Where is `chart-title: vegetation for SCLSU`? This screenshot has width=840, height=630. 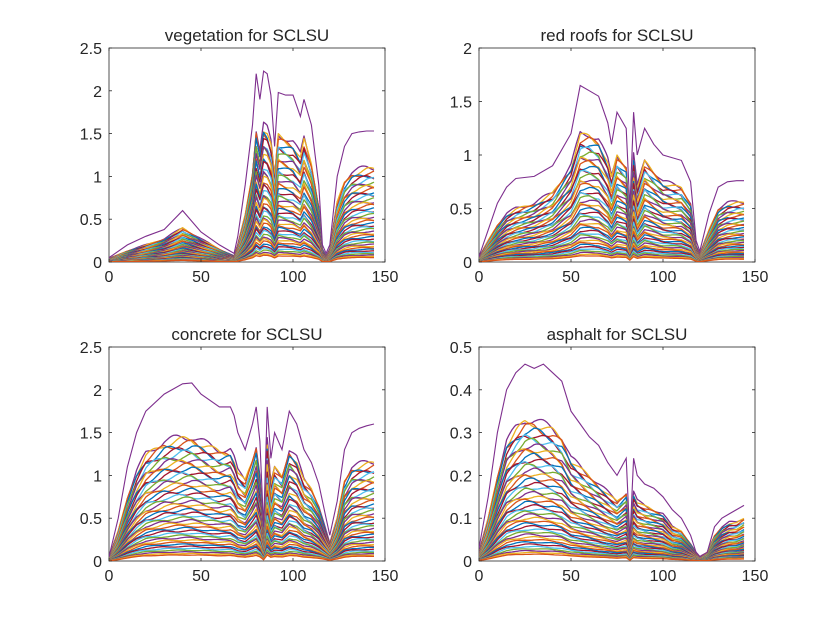
chart-title: vegetation for SCLSU is located at coordinates (247, 35).